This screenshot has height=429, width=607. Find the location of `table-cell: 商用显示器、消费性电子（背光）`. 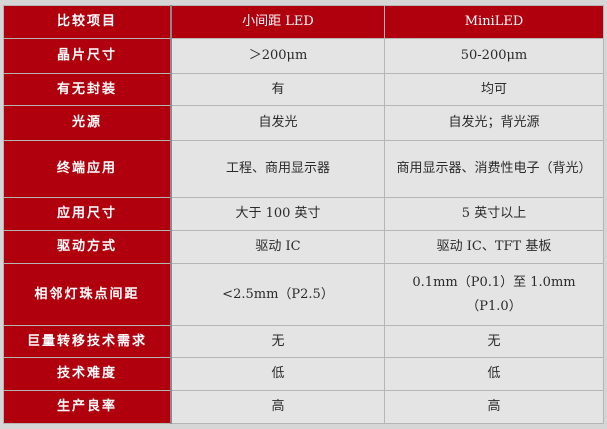

table-cell: 商用显示器、消费性电子（背光） is located at coordinates (494, 169).